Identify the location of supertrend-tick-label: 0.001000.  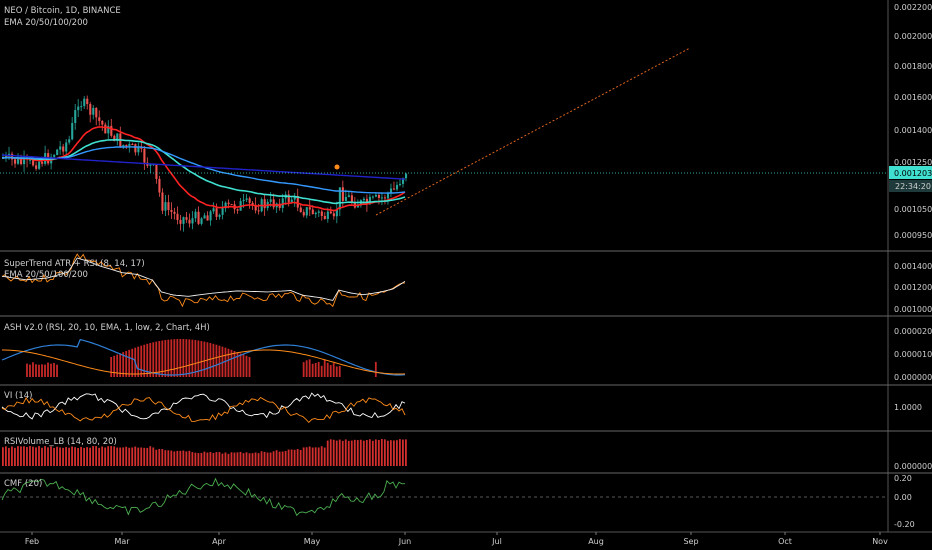
(913, 309).